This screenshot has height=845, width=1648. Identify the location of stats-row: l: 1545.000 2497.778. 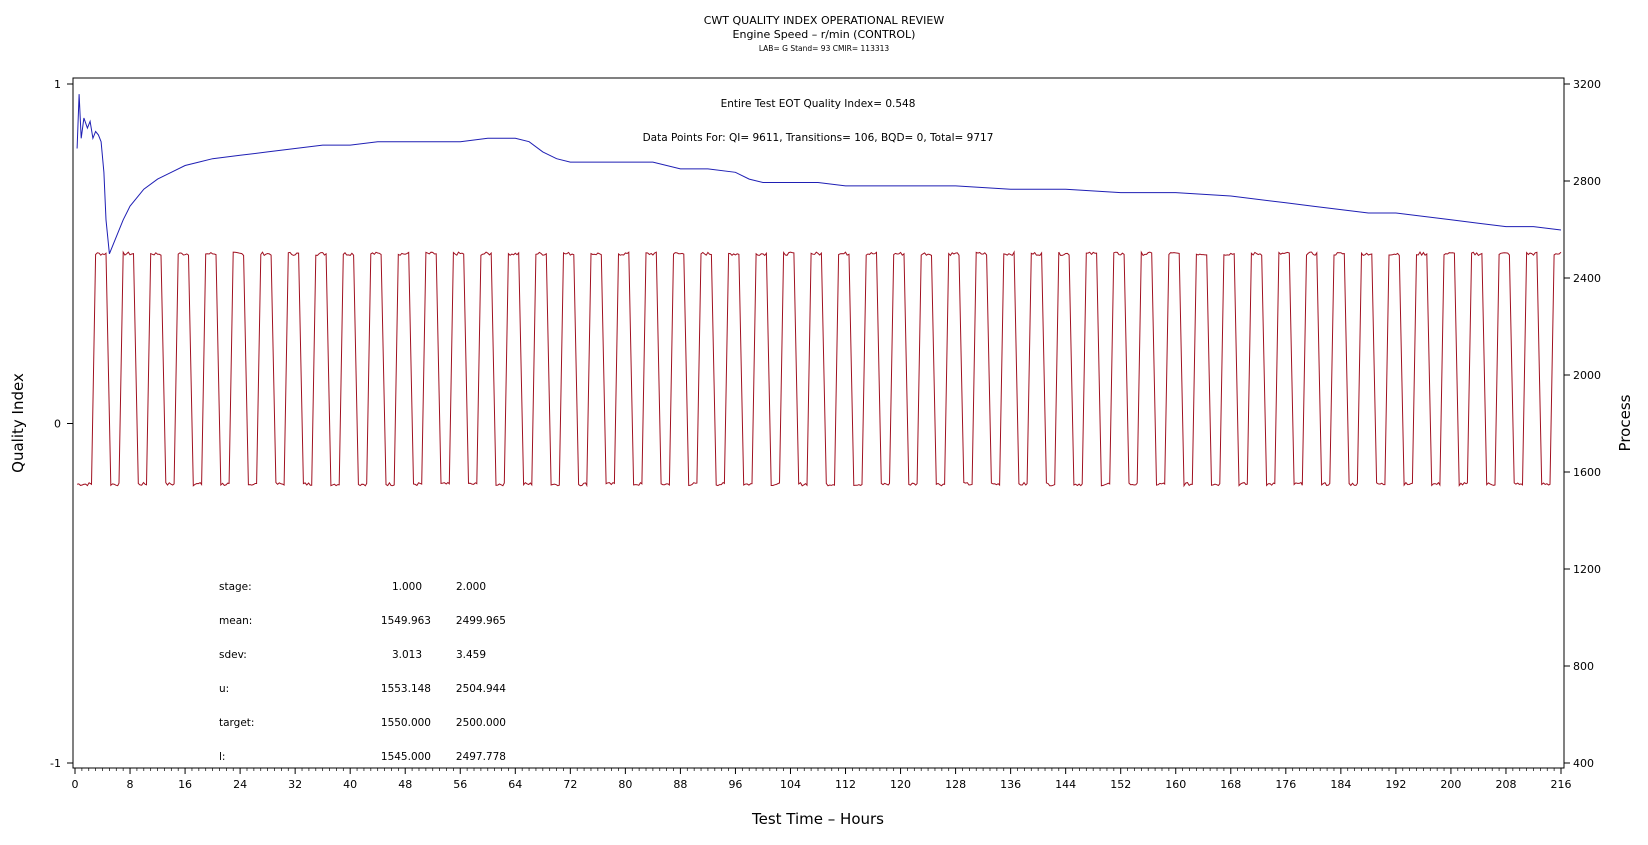
(362, 757).